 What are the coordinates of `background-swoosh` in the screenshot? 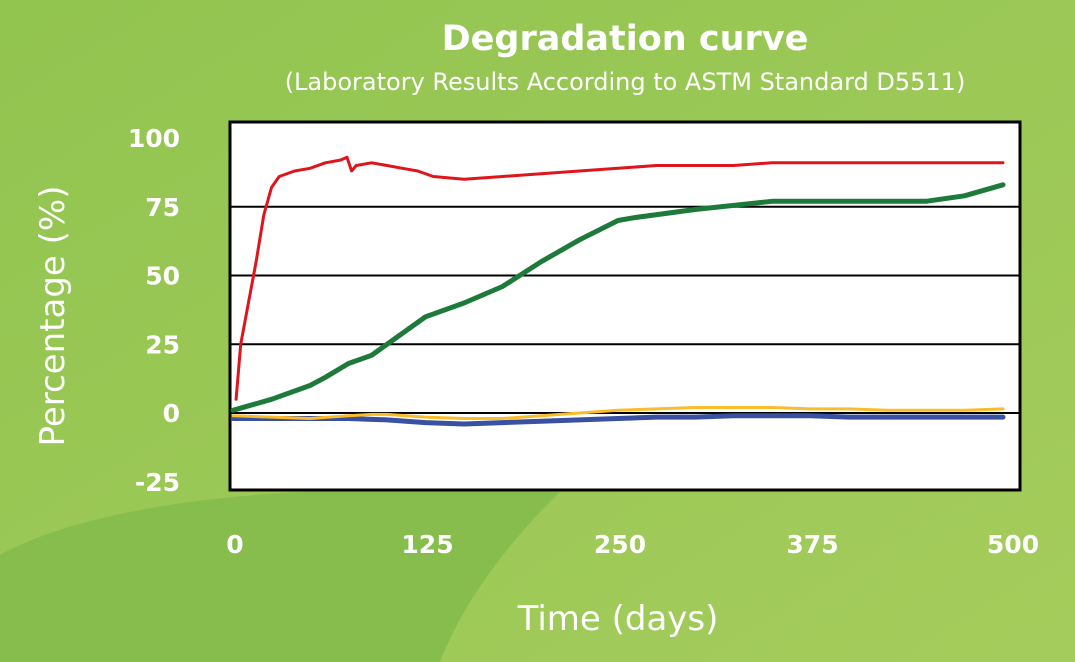 It's located at (280, 575).